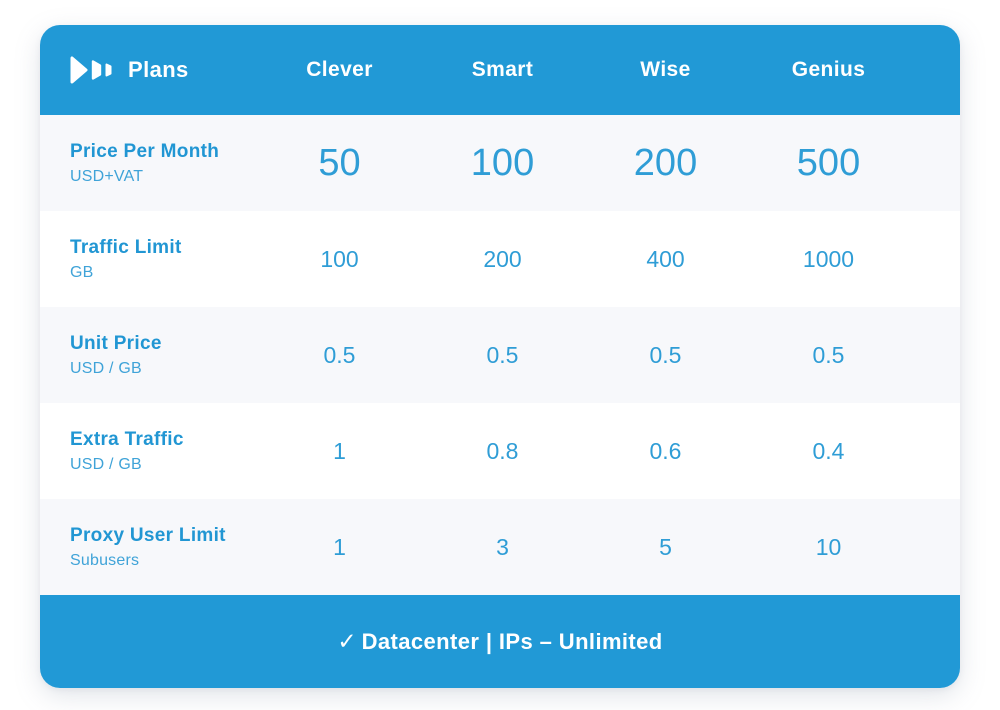 The image size is (1000, 710). I want to click on row-value-smart: 0.5, so click(502, 354).